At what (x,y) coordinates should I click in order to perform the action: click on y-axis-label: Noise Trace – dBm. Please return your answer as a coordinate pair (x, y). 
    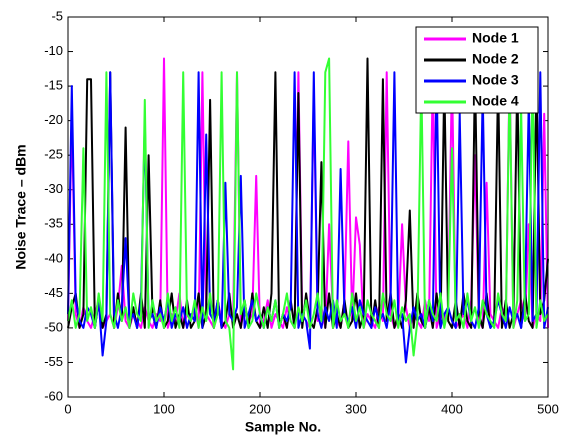
    Looking at the image, I should click on (21, 206).